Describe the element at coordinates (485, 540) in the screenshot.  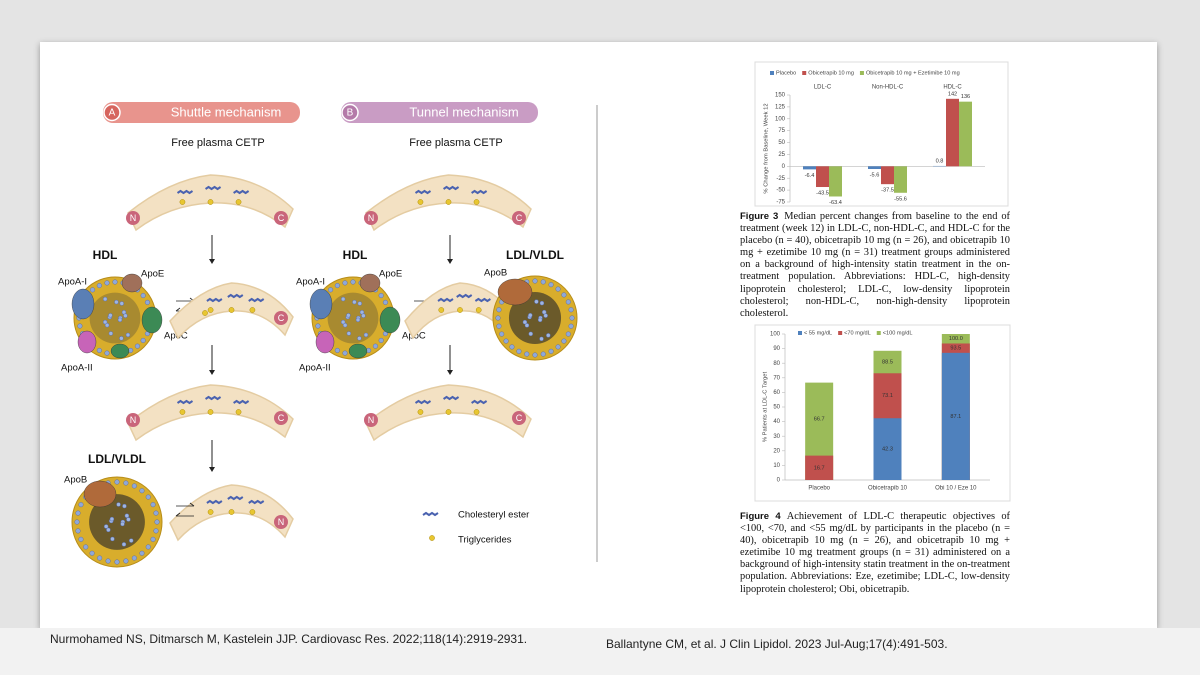
I see `label: Triglycerides` at that location.